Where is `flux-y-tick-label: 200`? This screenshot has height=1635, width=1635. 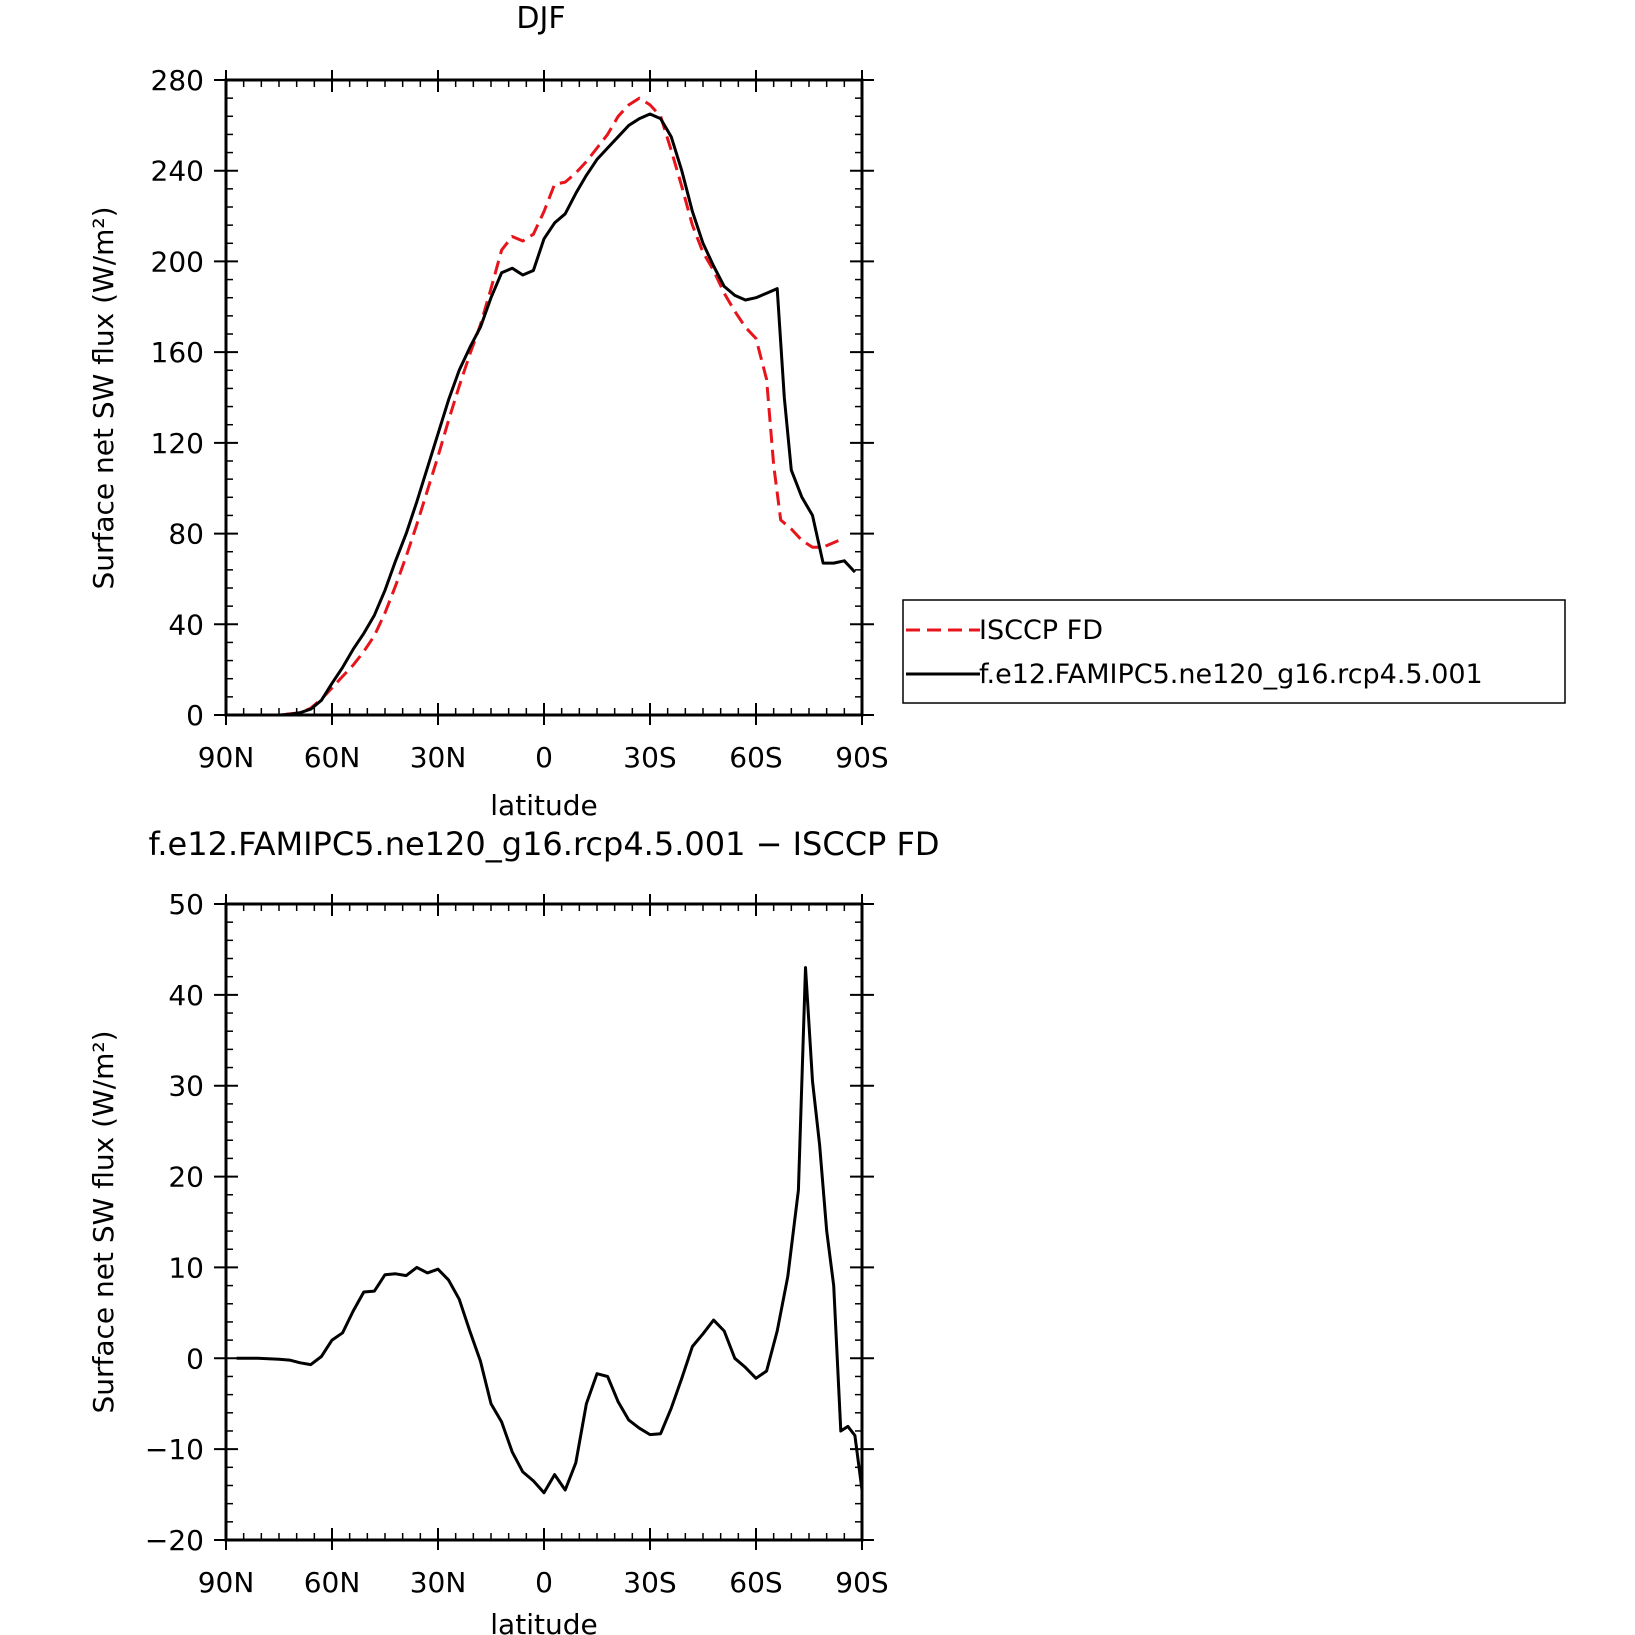 flux-y-tick-label: 200 is located at coordinates (177, 261).